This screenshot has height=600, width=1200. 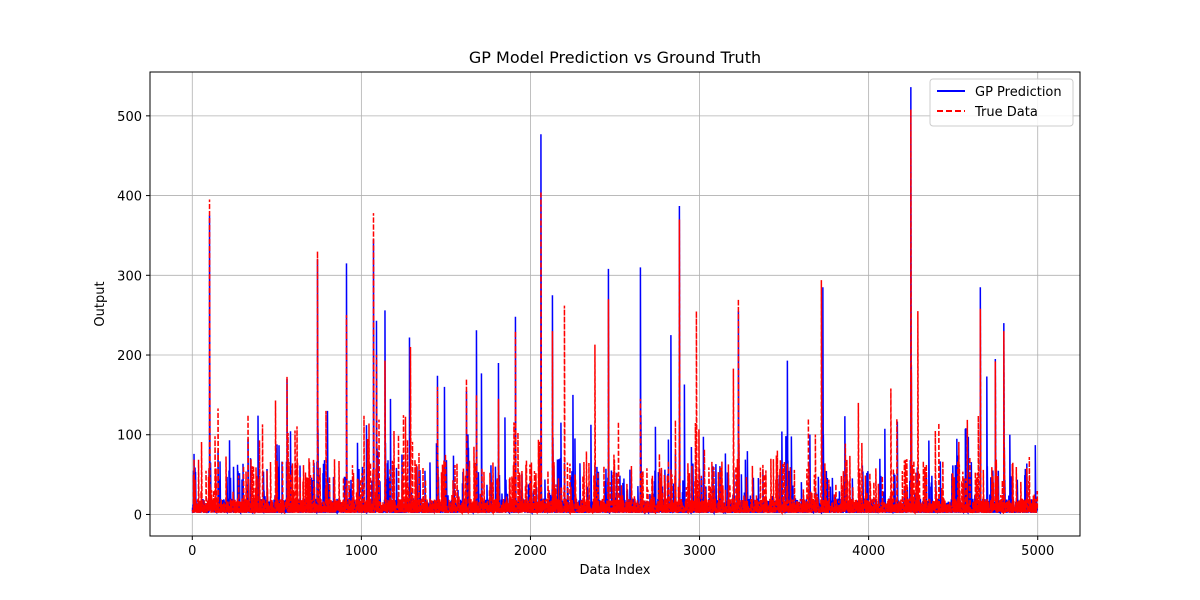 What do you see at coordinates (530, 551) in the screenshot?
I see `x-tick-label: 2000` at bounding box center [530, 551].